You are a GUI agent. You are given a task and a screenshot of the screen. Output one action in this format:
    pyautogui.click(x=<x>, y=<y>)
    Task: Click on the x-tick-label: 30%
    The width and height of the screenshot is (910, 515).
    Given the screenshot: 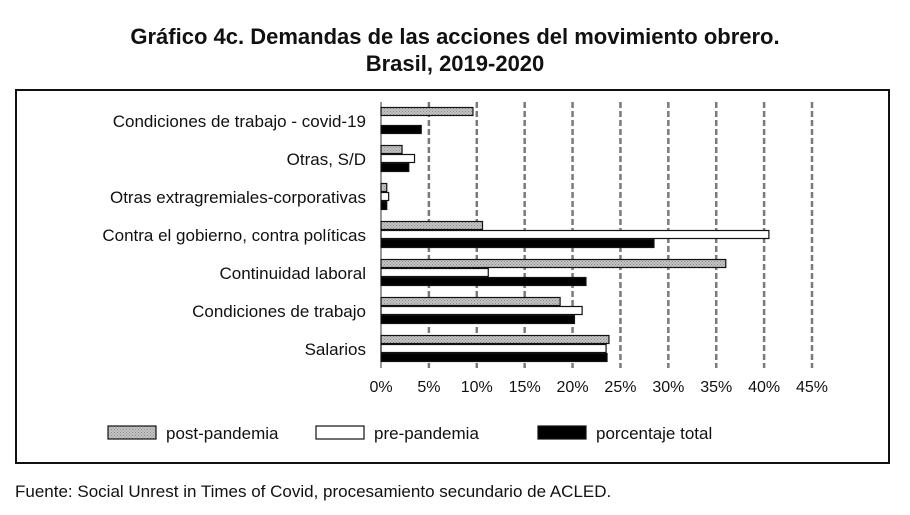 What is the action you would take?
    pyautogui.click(x=668, y=387)
    